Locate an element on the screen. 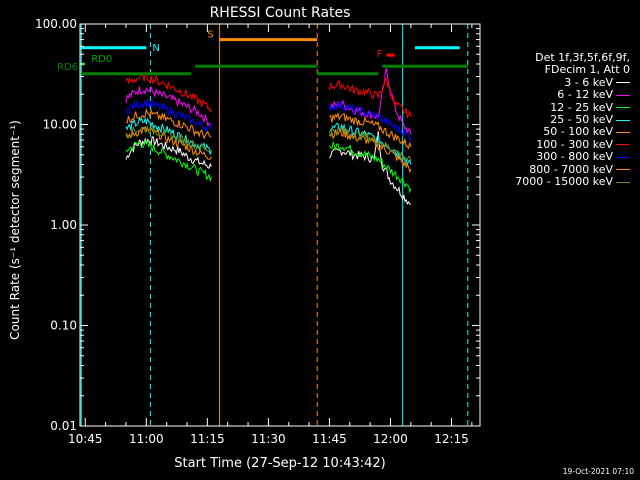 The image size is (640, 480). y-axis-label: Count Rate (s⁻¹ detector segment⁻¹) is located at coordinates (15, 230).